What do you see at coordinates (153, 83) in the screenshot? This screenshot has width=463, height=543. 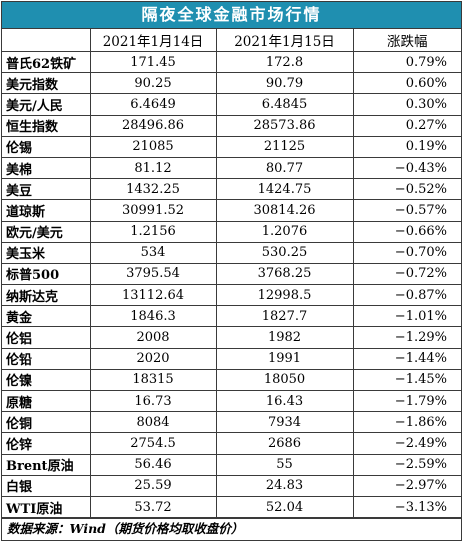 I see `row-value-day1: 90.25` at bounding box center [153, 83].